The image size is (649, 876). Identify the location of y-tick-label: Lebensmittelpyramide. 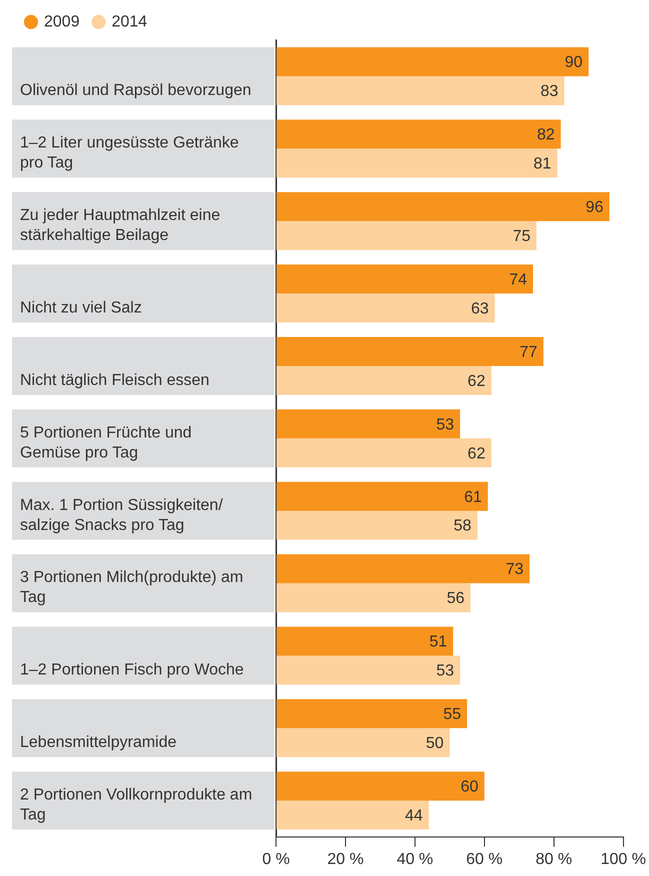
(98, 743).